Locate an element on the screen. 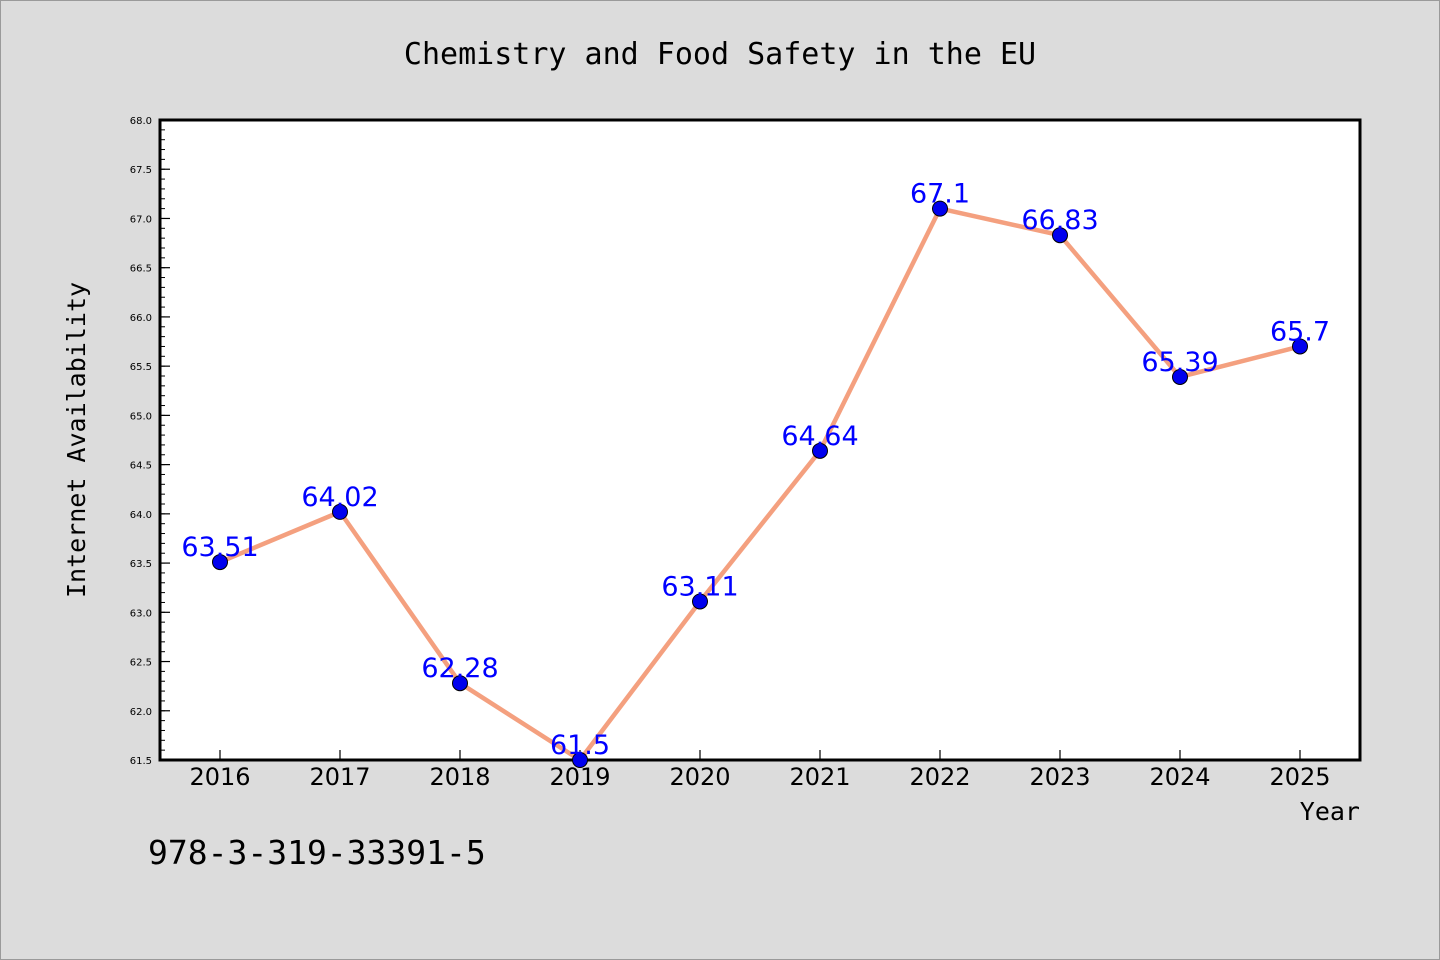  data-point-label: 61.5 is located at coordinates (580, 745).